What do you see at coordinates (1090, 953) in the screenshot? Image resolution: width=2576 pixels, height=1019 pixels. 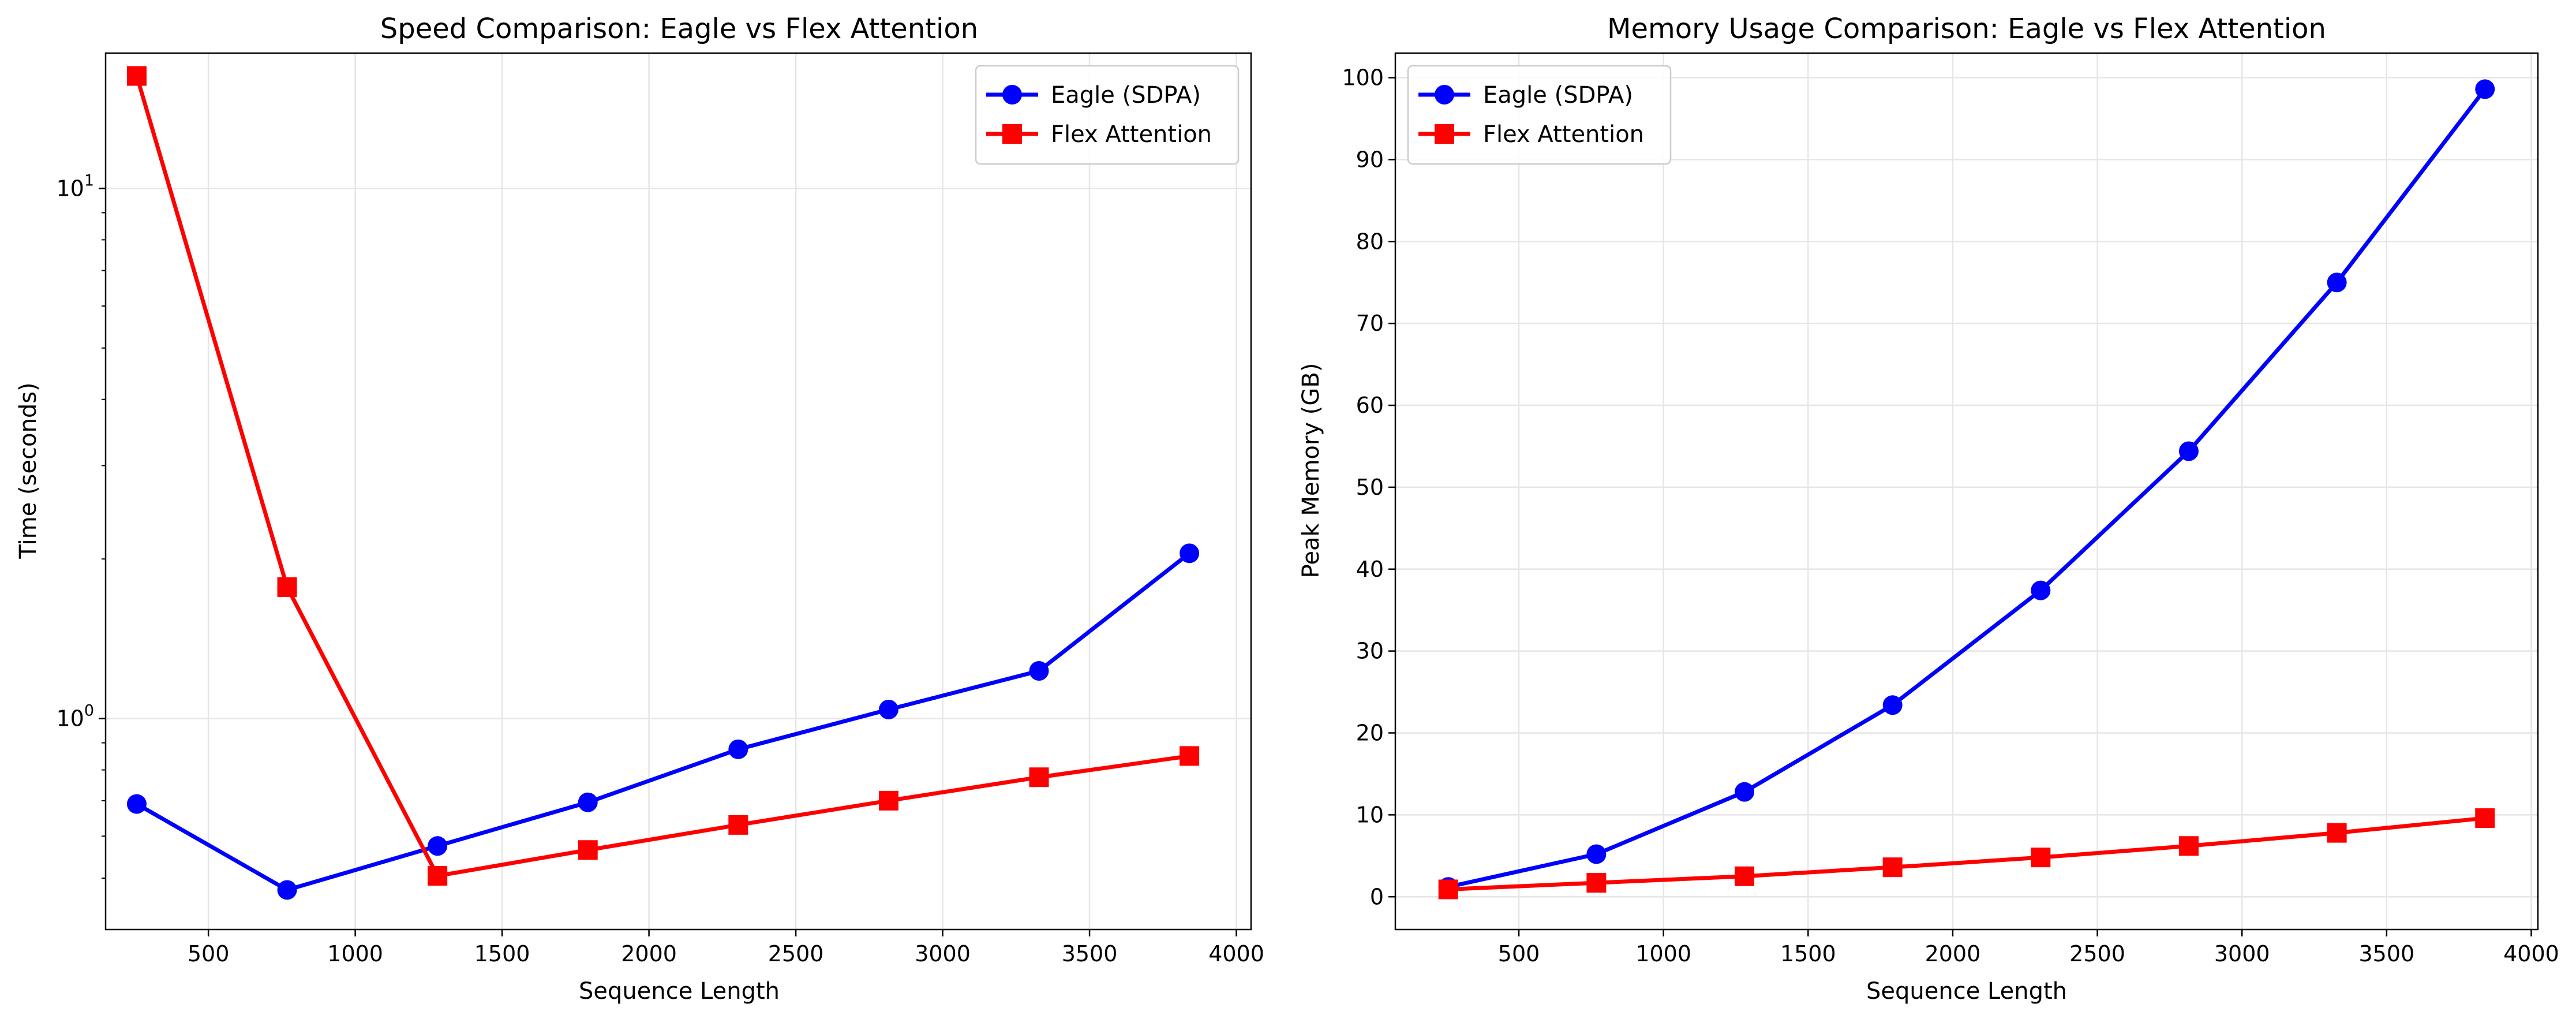 I see `chart-1-xtick-label: 3500` at bounding box center [1090, 953].